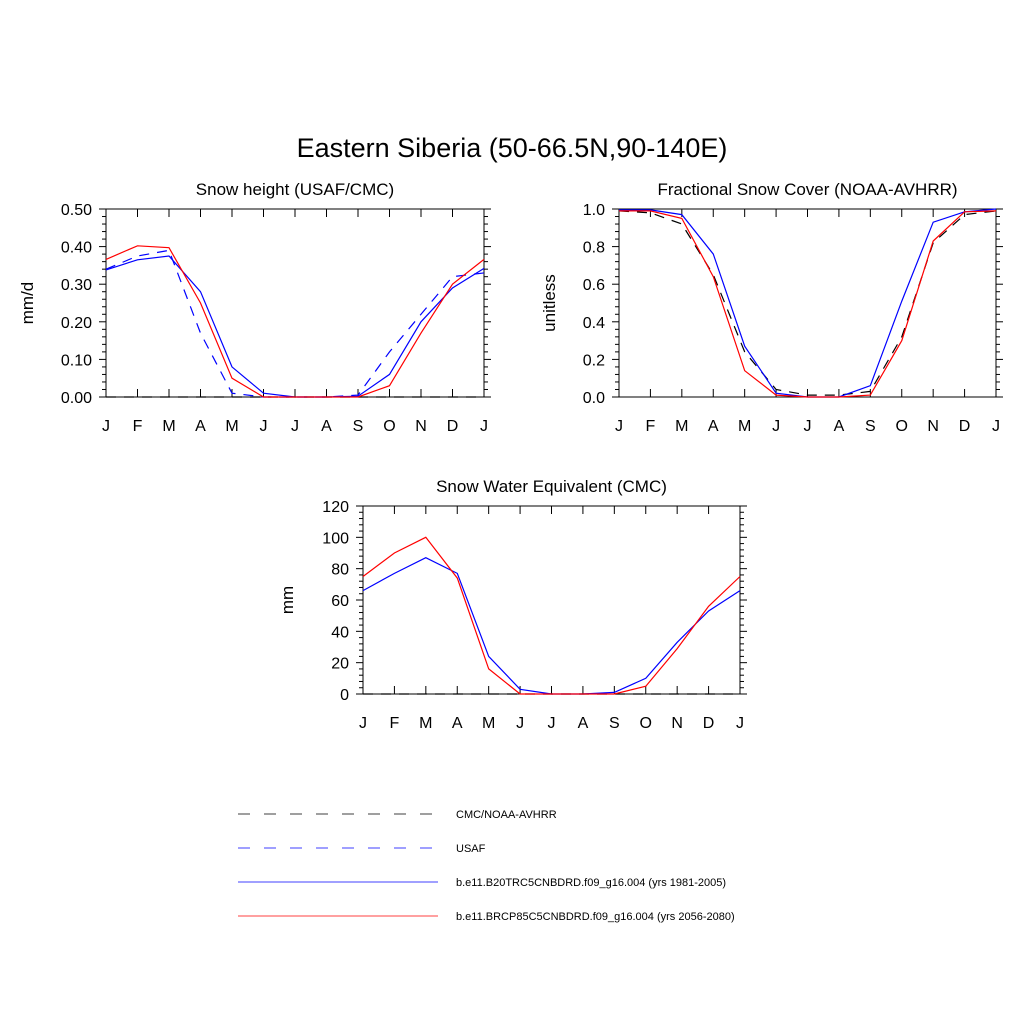  Describe the element at coordinates (335, 538) in the screenshot. I see `swe-ytick-label: 100` at that location.